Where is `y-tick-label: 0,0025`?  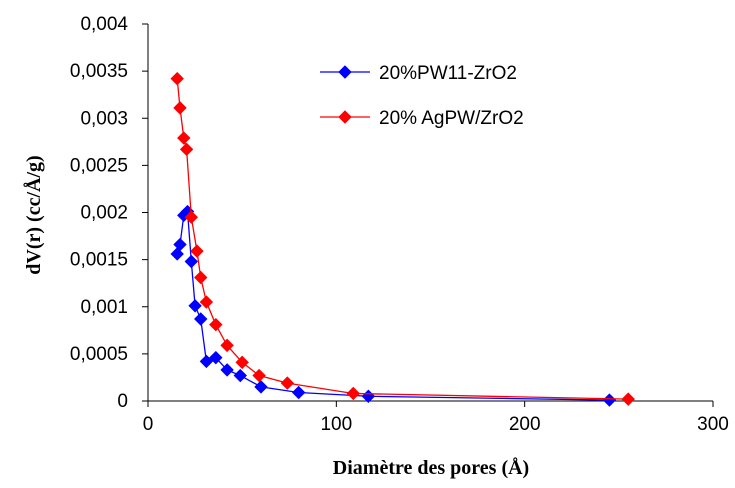 y-tick-label: 0,0025 is located at coordinates (99, 165).